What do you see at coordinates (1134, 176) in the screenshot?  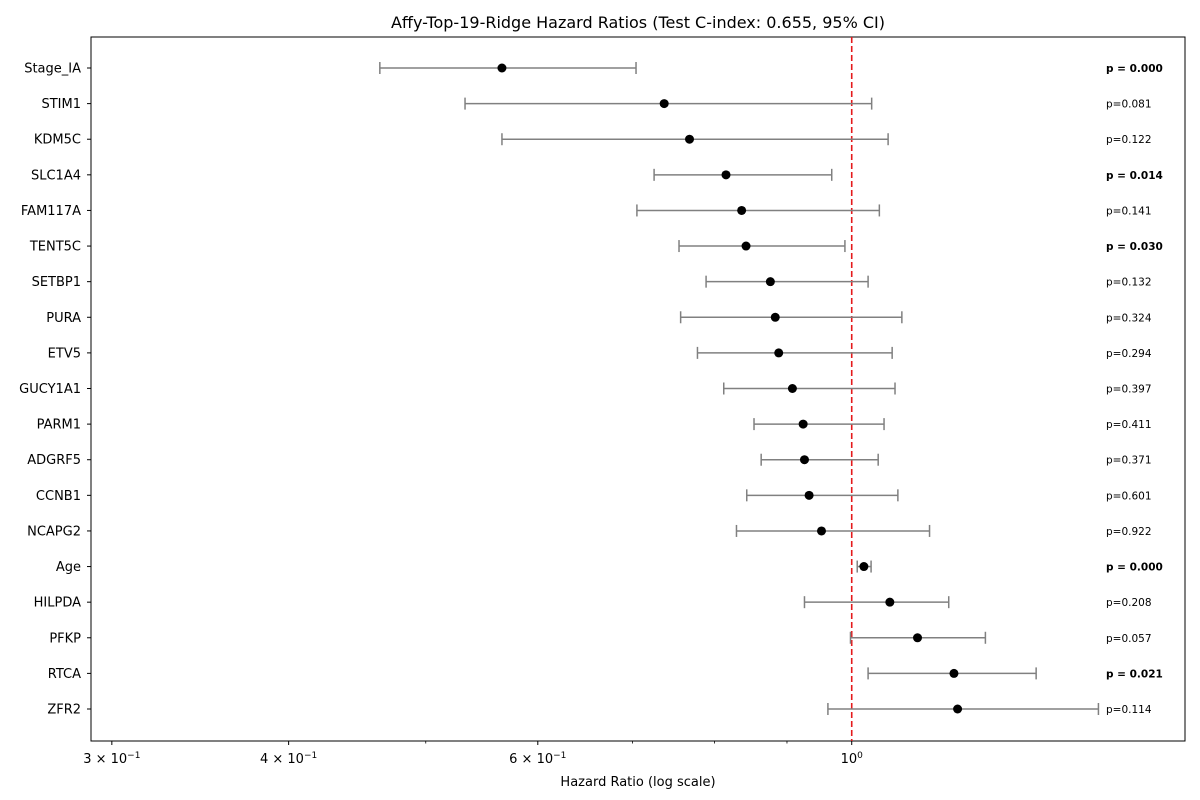 I see `p-value-label: p = 0.014` at bounding box center [1134, 176].